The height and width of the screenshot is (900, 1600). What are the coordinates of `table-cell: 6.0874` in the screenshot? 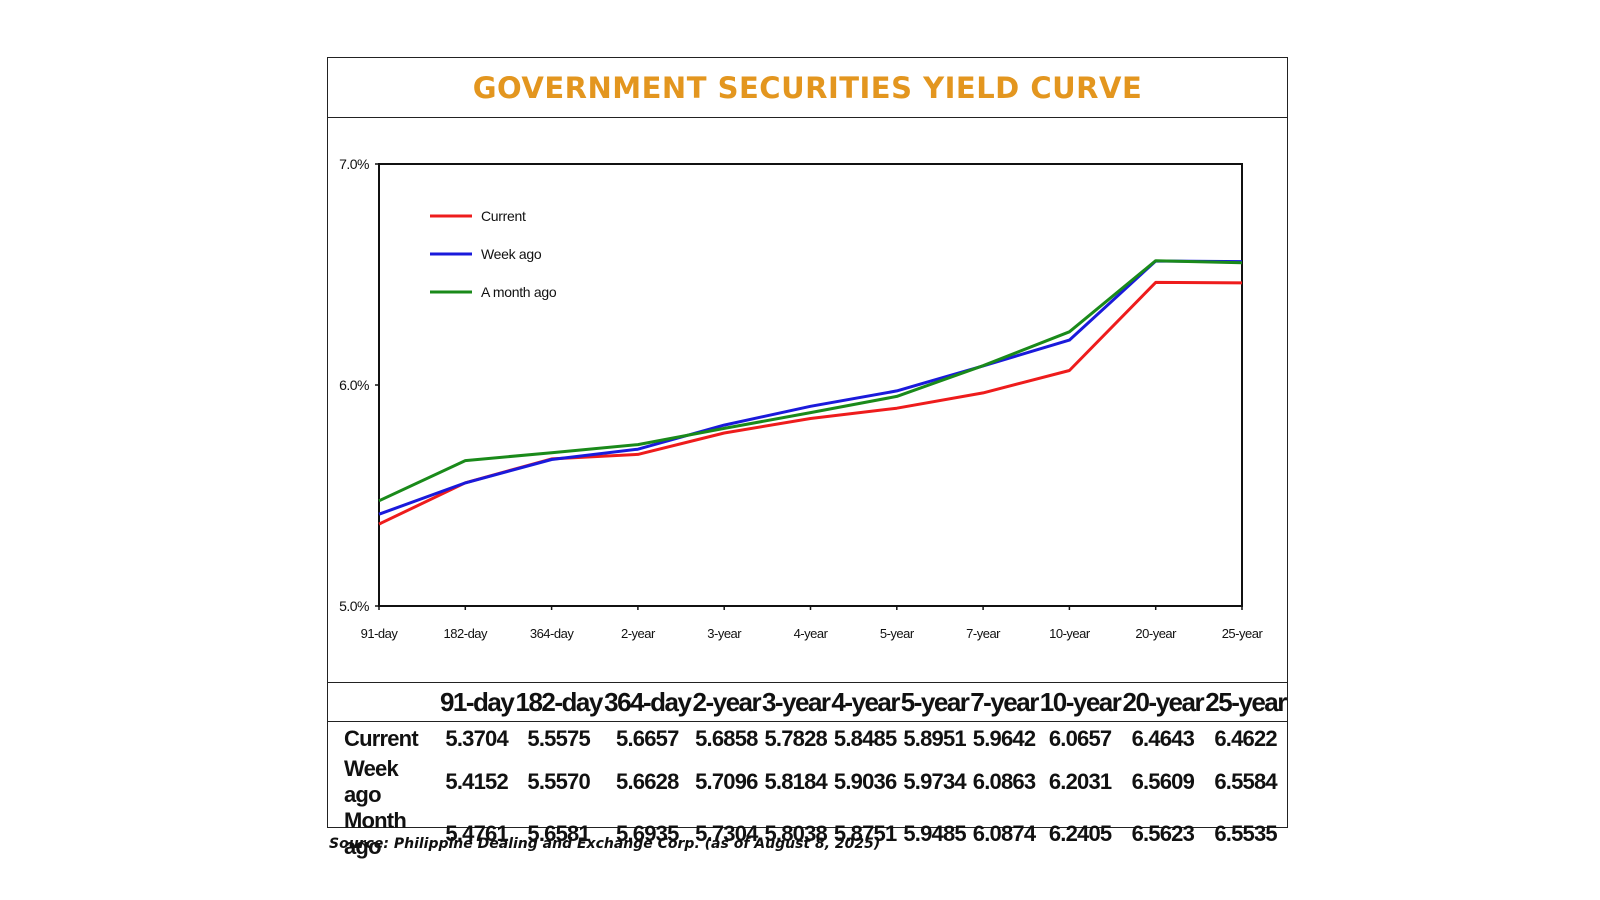 It's located at (1004, 833).